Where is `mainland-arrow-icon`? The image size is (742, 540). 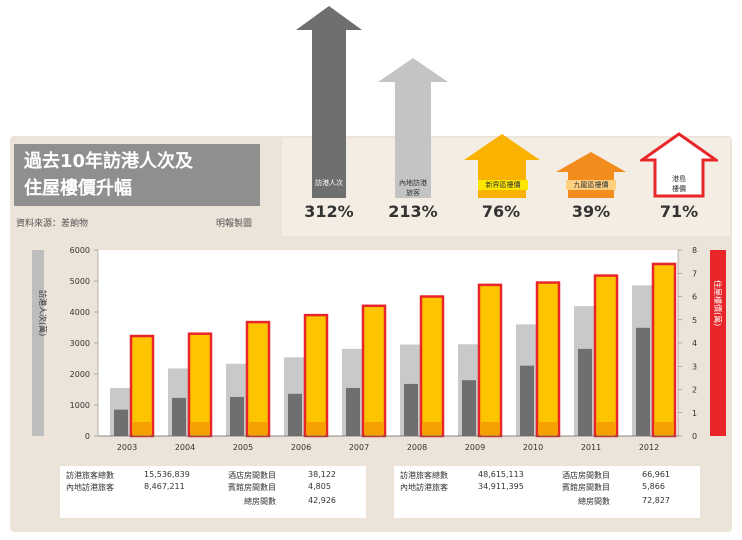
mainland-arrow-icon is located at coordinates (413, 128).